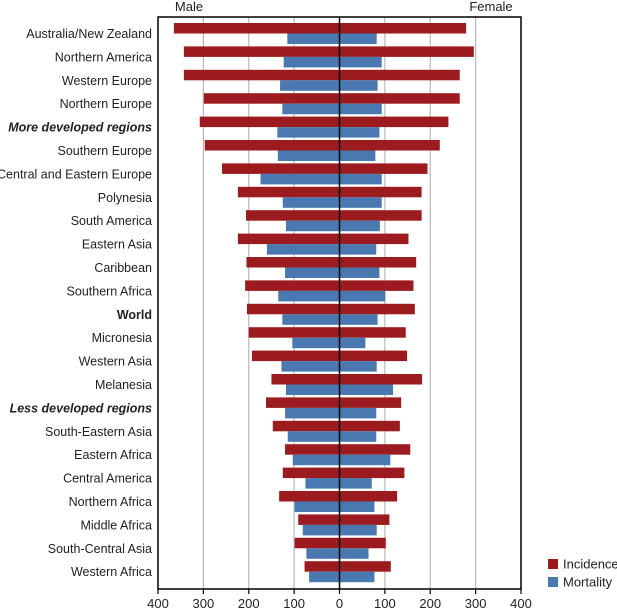  Describe the element at coordinates (490, 7) in the screenshot. I see `female-side-label: Female` at that location.